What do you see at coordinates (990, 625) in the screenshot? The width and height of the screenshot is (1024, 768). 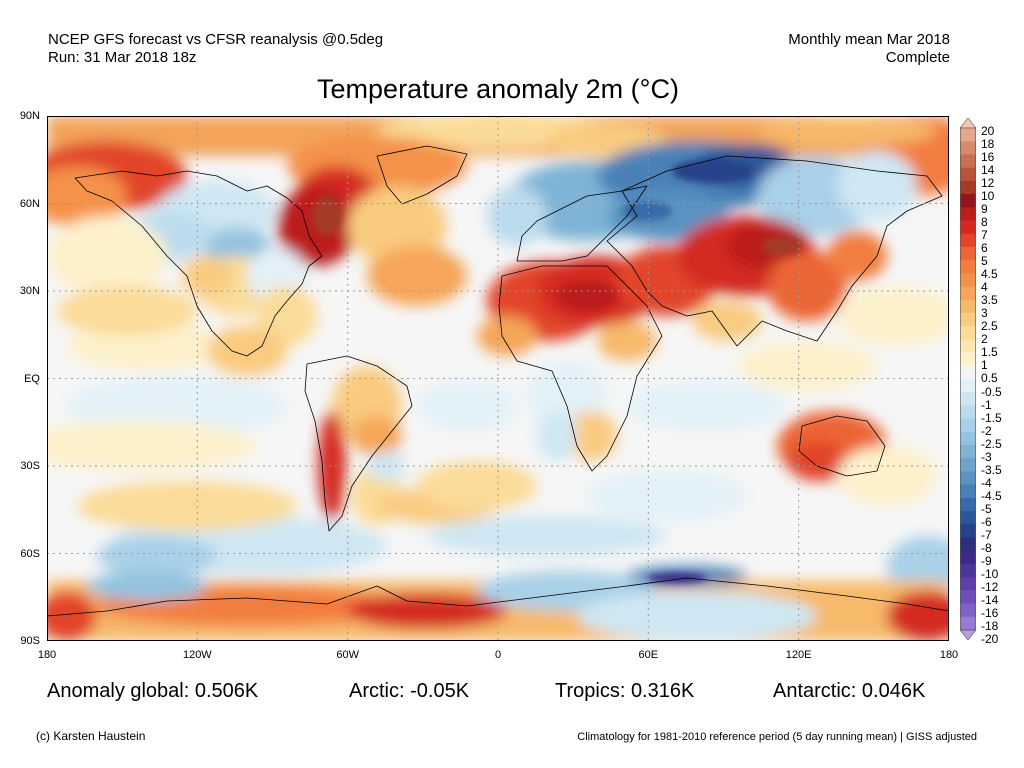 I see `colorbar-label: -18` at bounding box center [990, 625].